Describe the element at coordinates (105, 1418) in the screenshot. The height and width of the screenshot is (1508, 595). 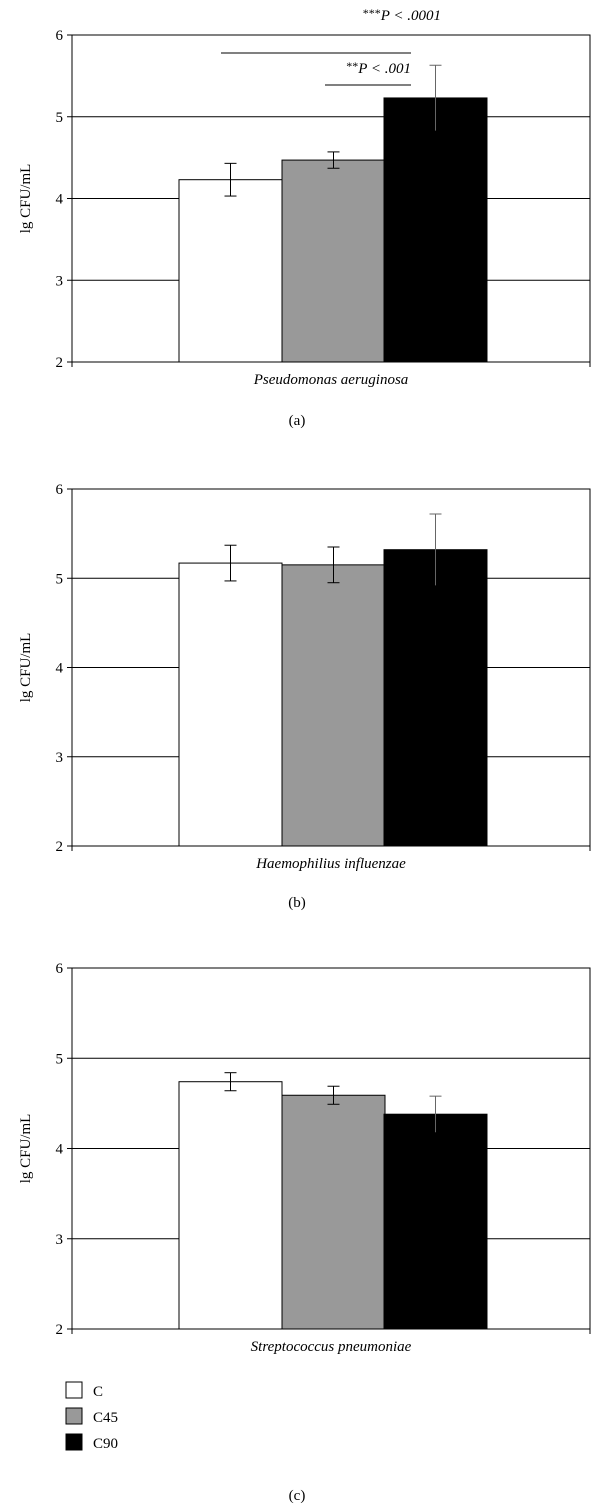
I see `legend-label-c45: C45` at that location.